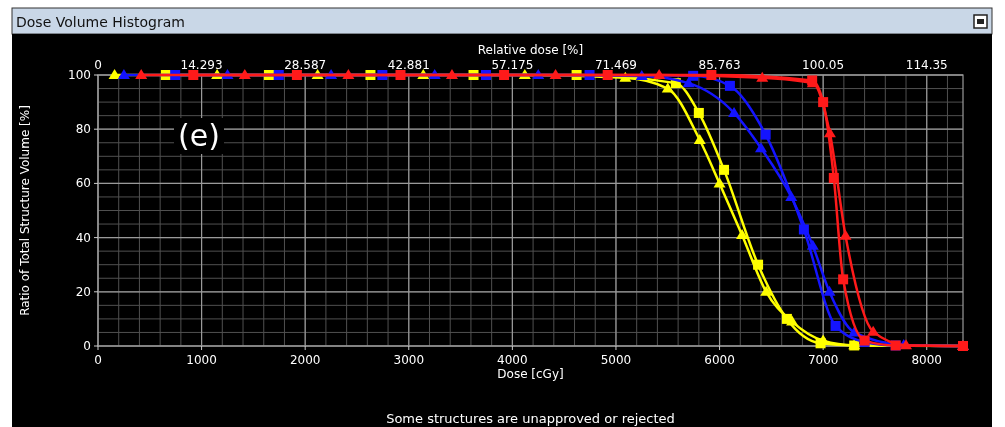 The height and width of the screenshot is (427, 1005). What do you see at coordinates (201, 65) in the screenshot?
I see `x2-tick-label: 14.293` at bounding box center [201, 65].